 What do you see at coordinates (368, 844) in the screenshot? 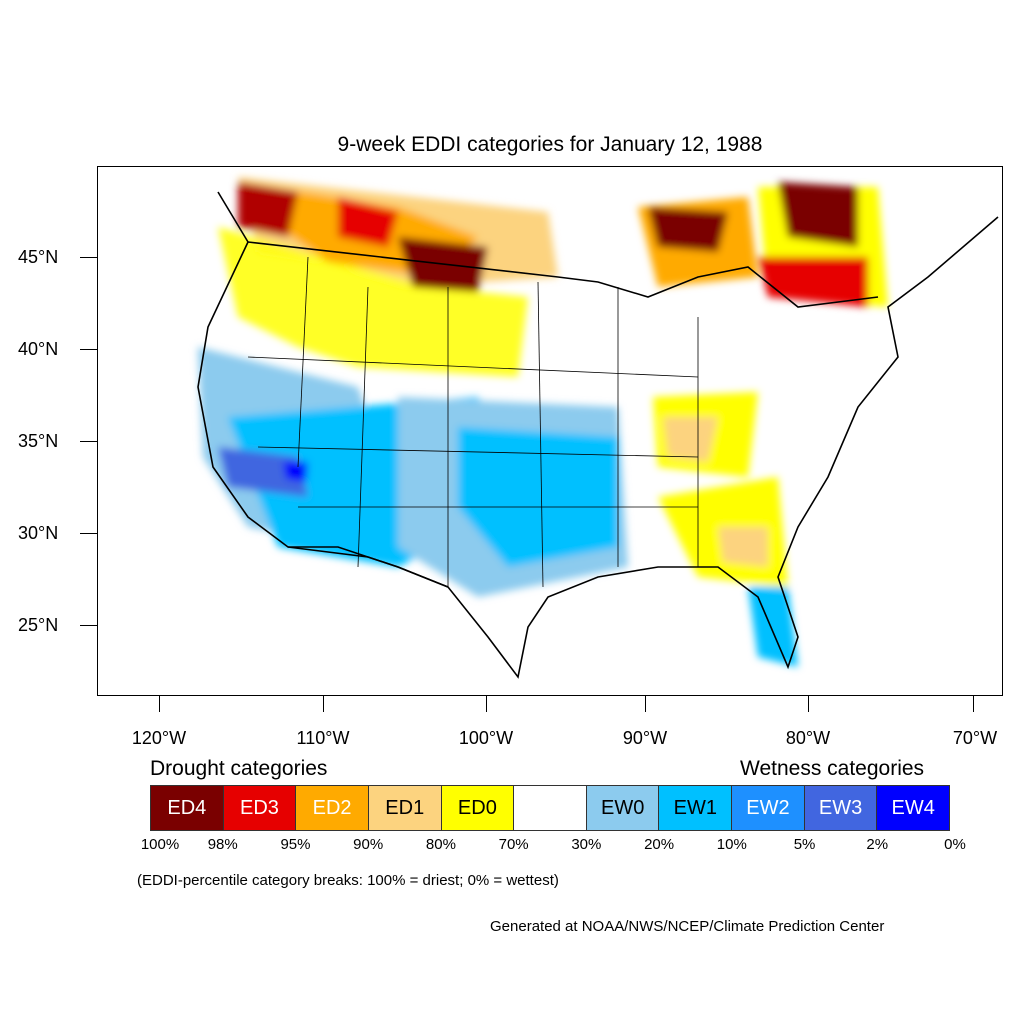
I see `percentile-label: 90%` at bounding box center [368, 844].